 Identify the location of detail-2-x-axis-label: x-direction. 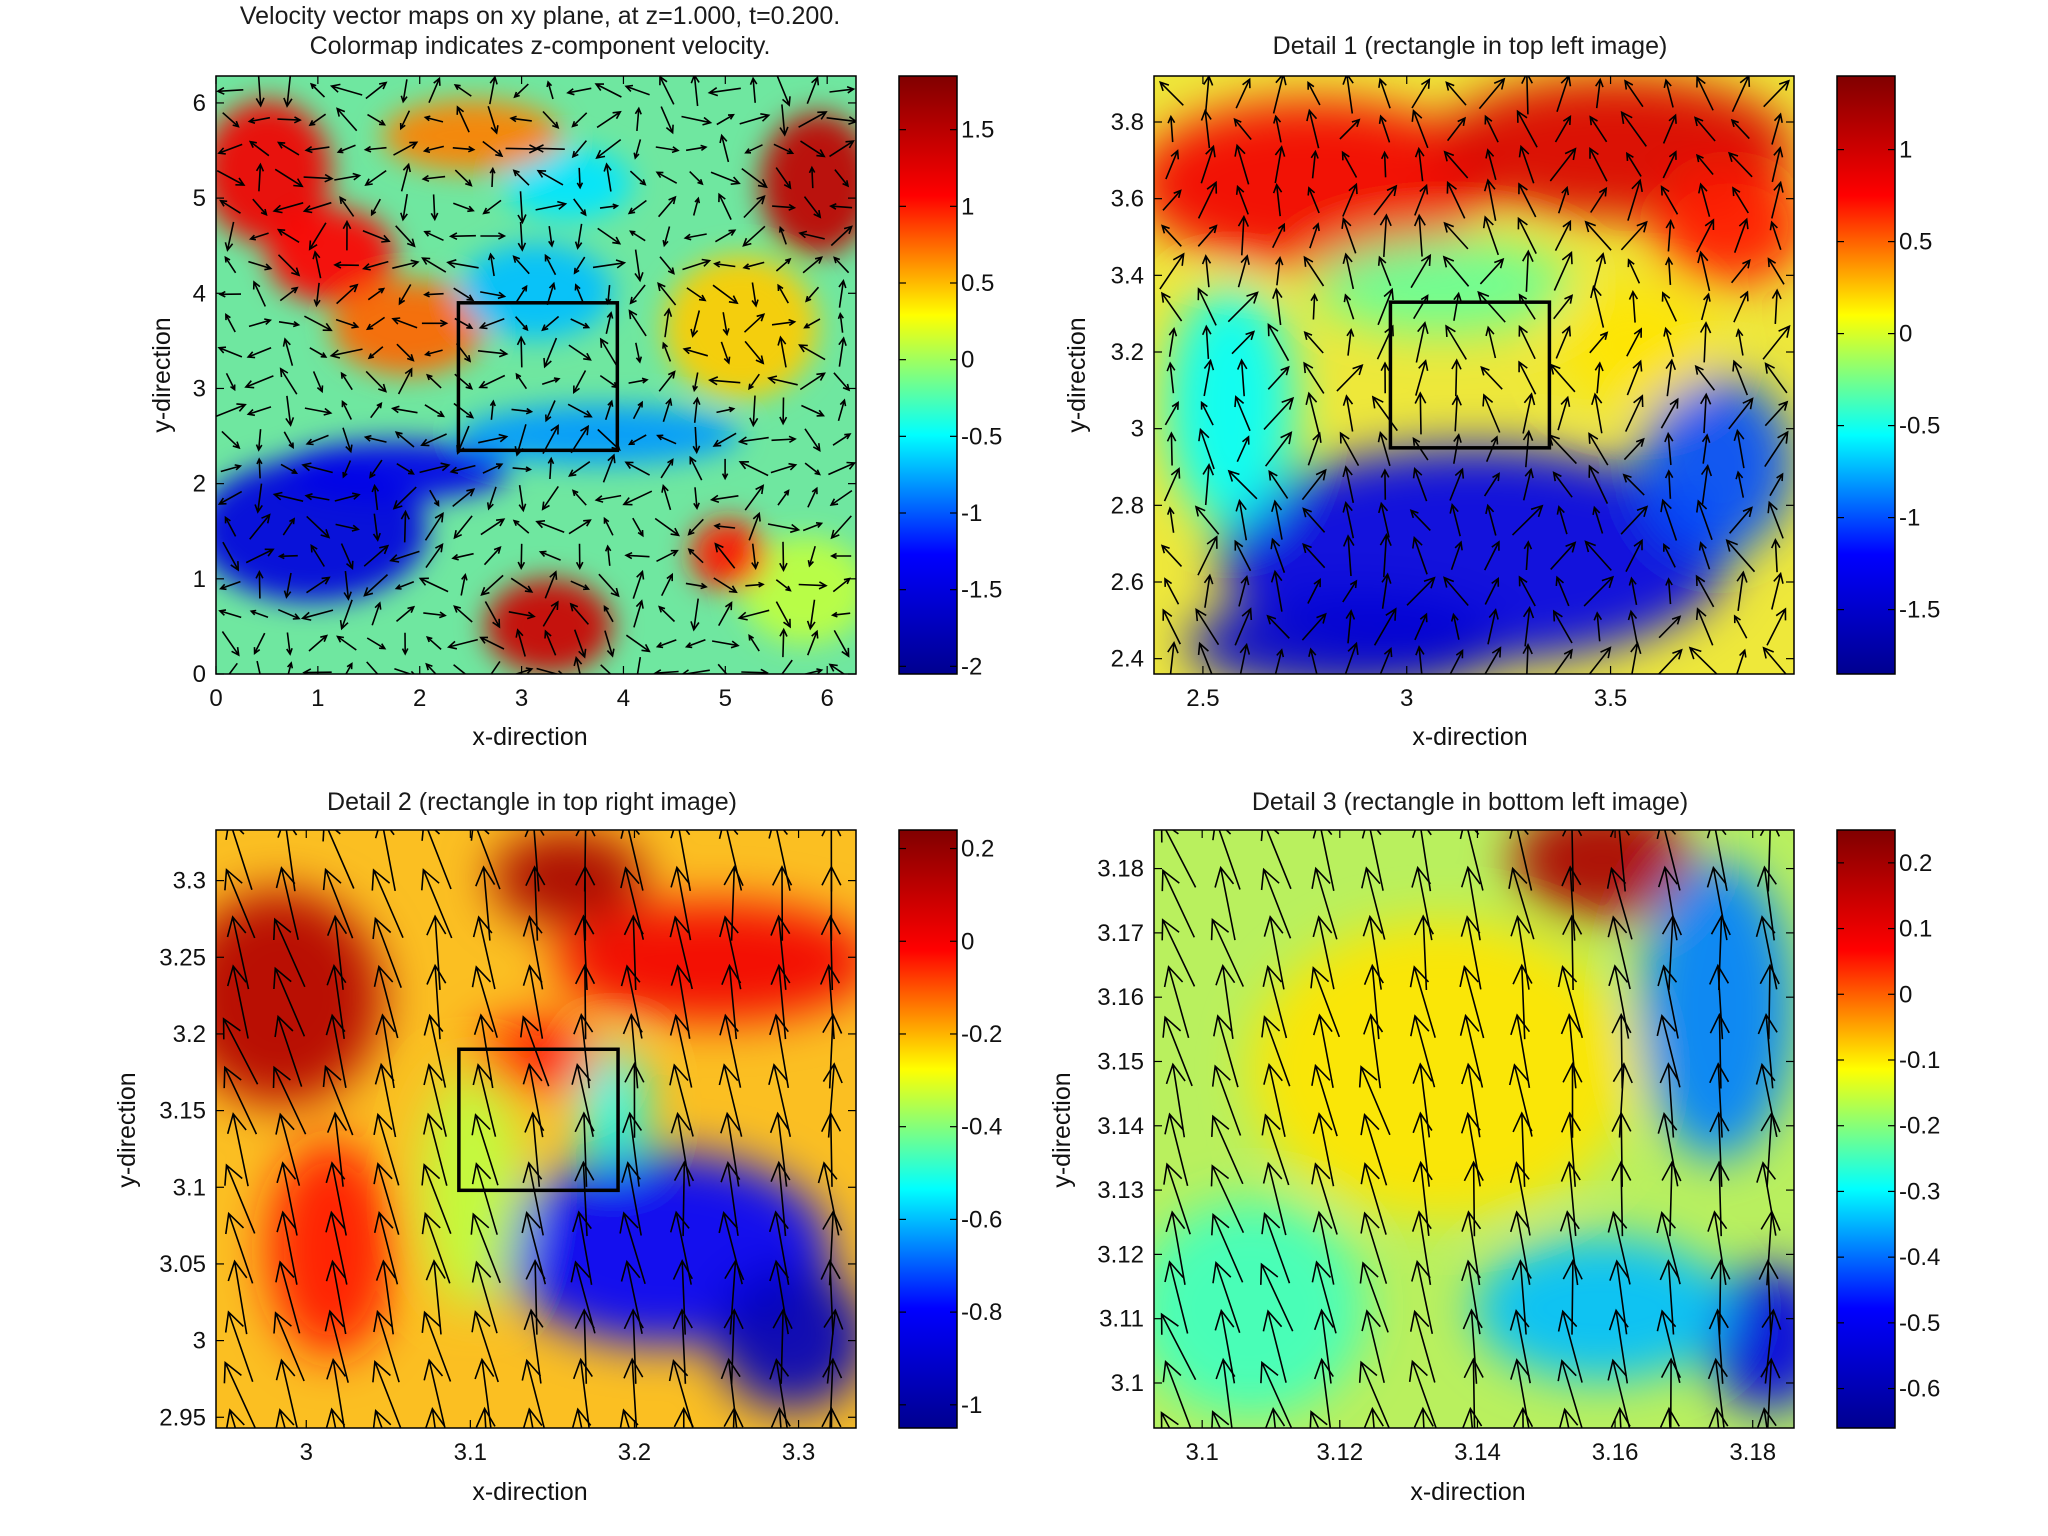
(529, 1492).